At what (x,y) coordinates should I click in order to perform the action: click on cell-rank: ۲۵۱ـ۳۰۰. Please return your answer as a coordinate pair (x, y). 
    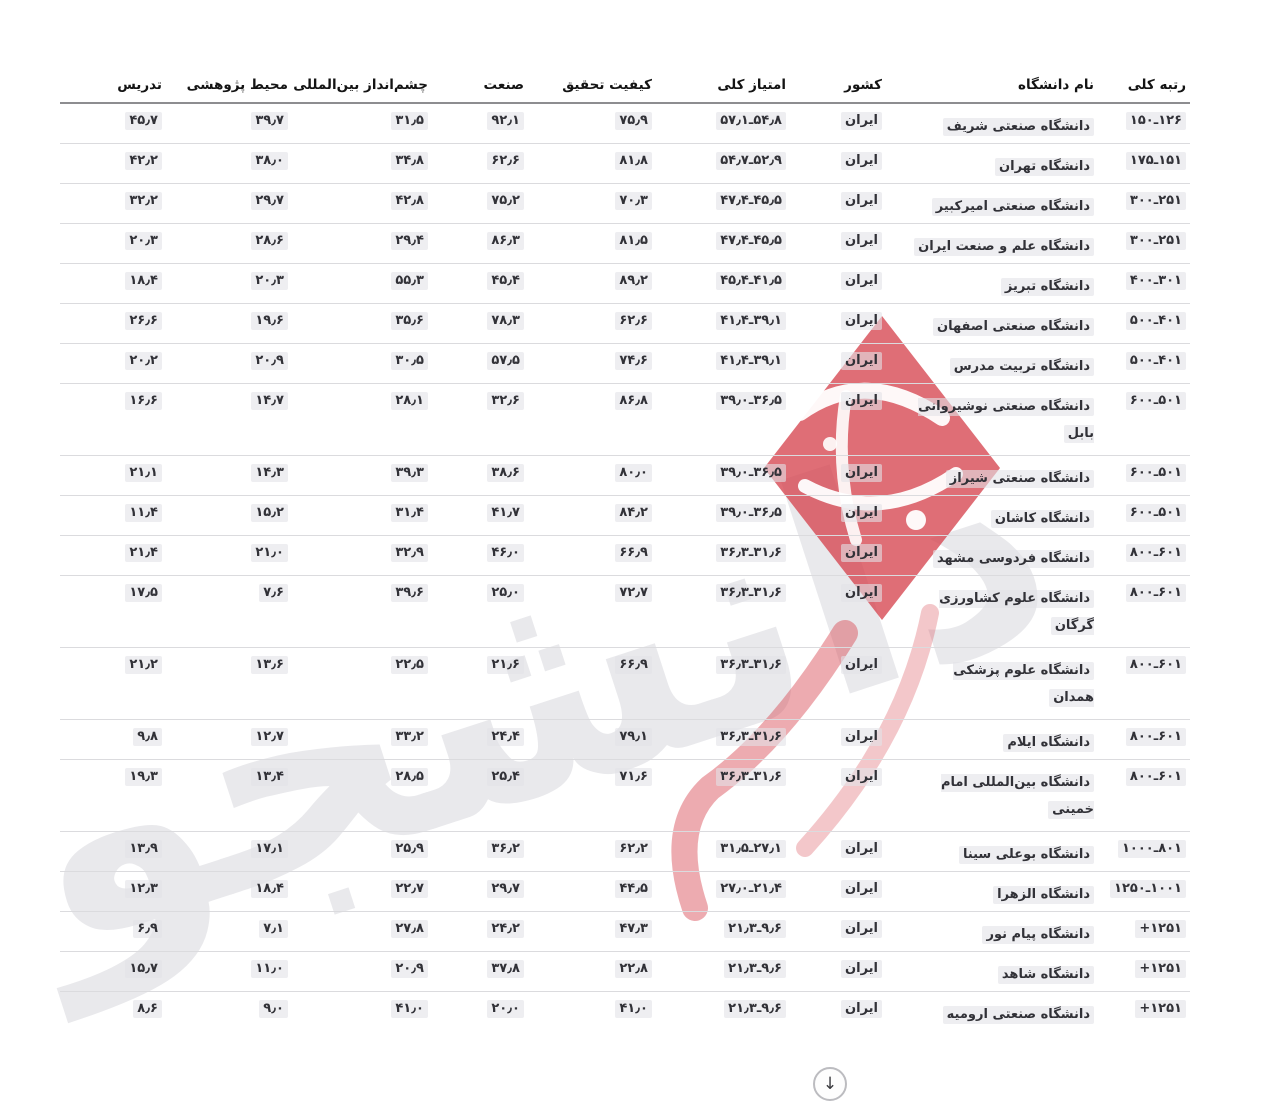
    Looking at the image, I should click on (1144, 203).